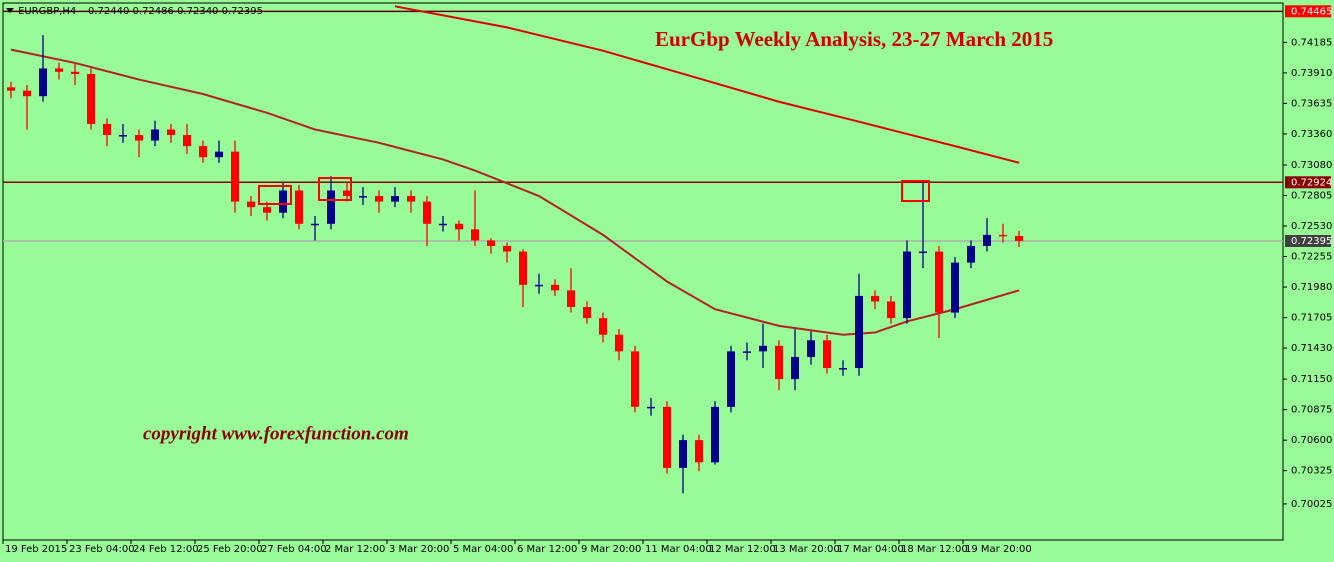 The image size is (1334, 562). What do you see at coordinates (1311, 241) in the screenshot?
I see `price-tag-label: 0.72395` at bounding box center [1311, 241].